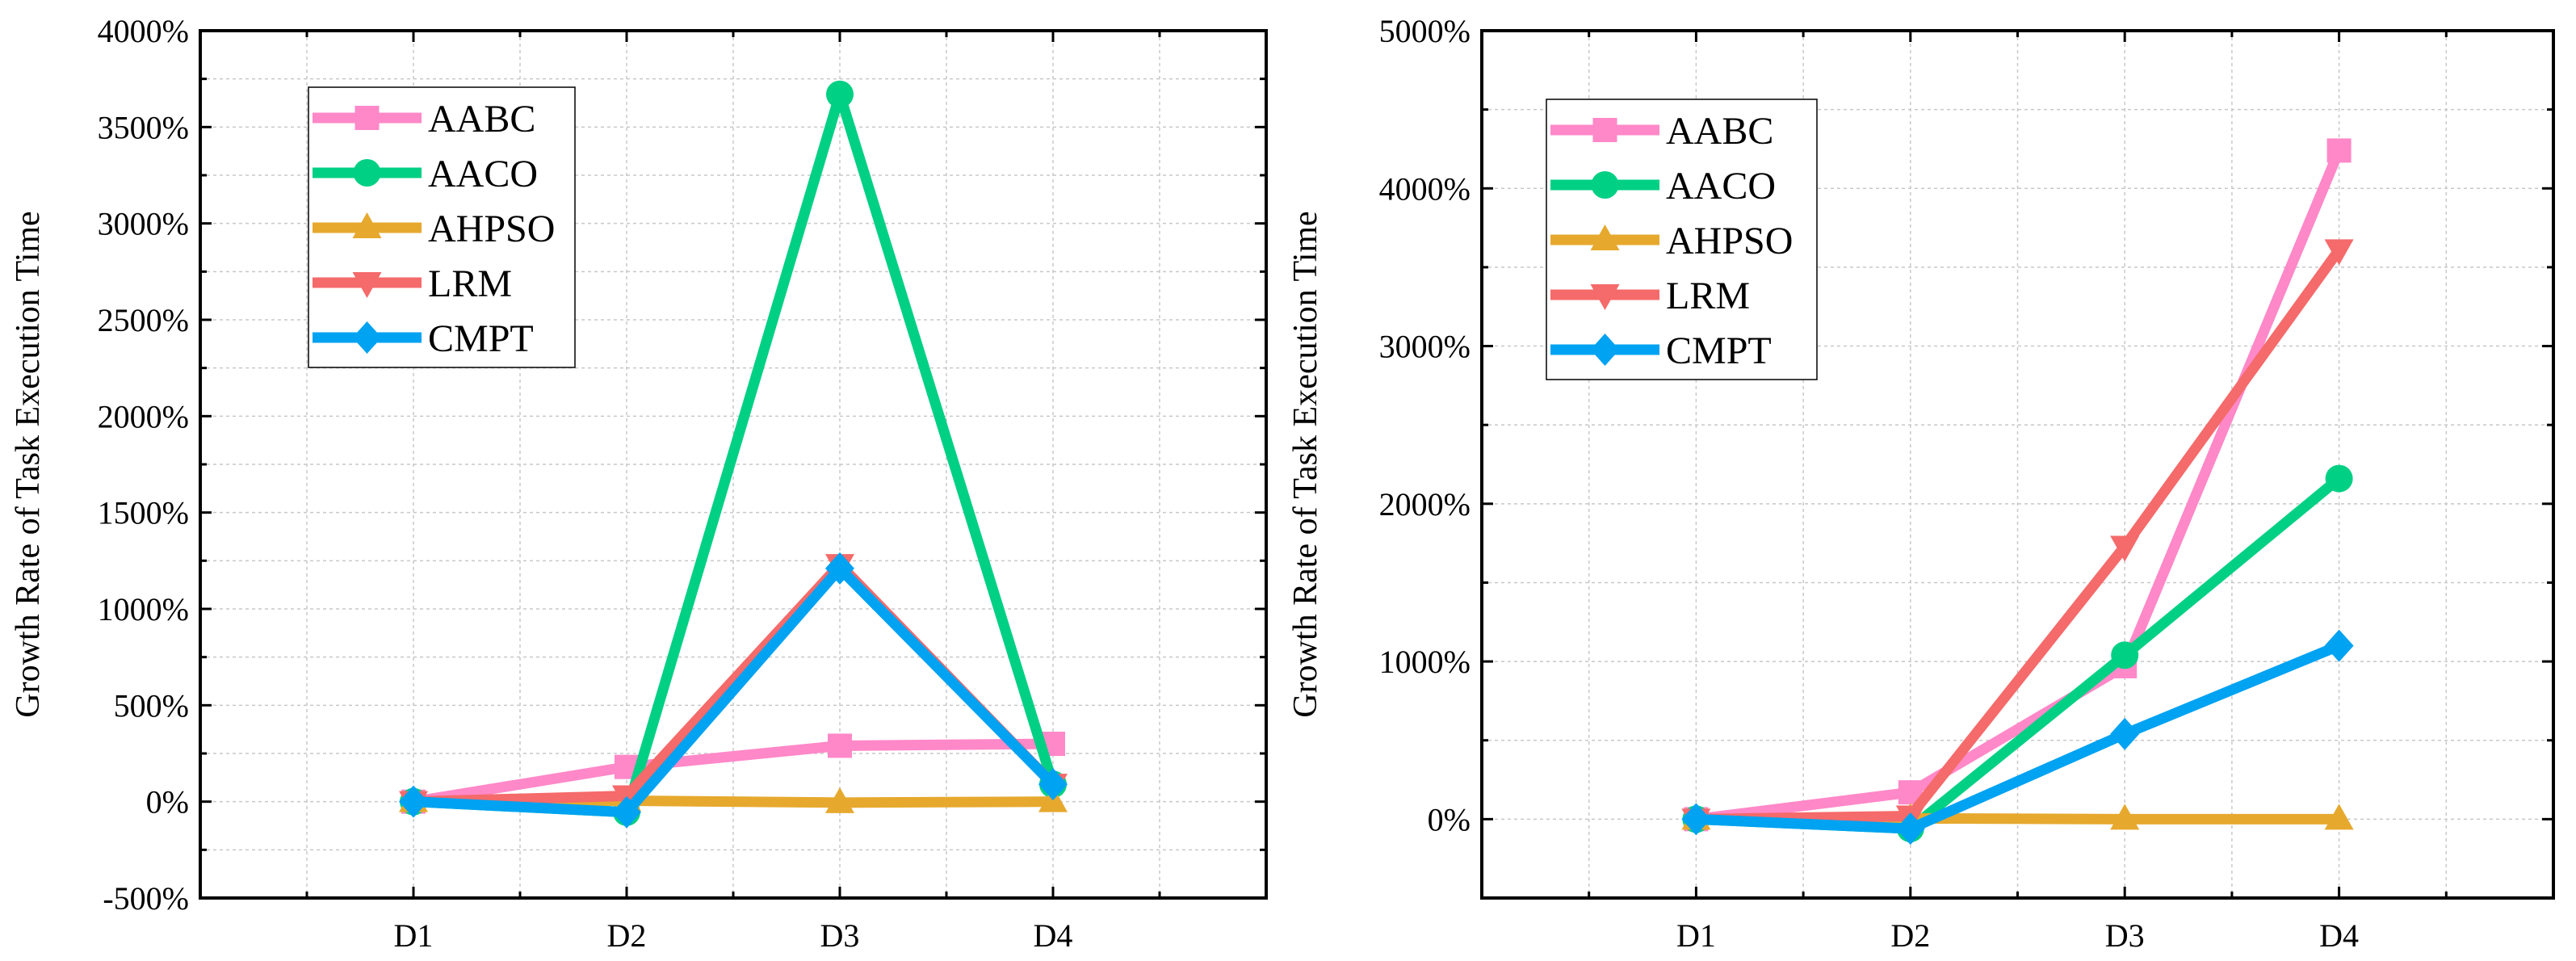 Image resolution: width=2576 pixels, height=961 pixels. Describe the element at coordinates (143, 127) in the screenshot. I see `y-tick-label: 3500%` at that location.